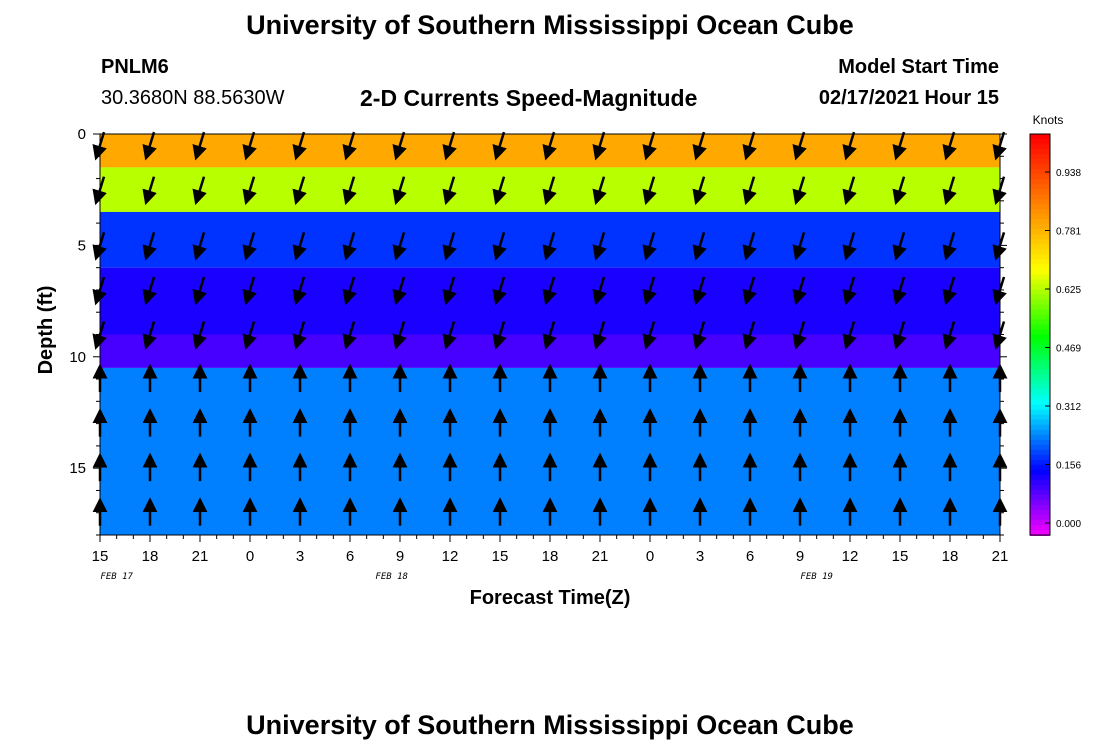  I want to click on x-tick-label: 15, so click(500, 556).